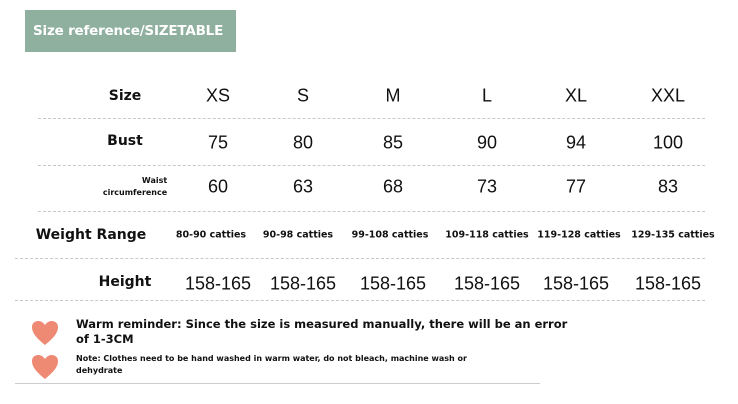  Describe the element at coordinates (218, 95) in the screenshot. I see `table-cell: XS` at that location.